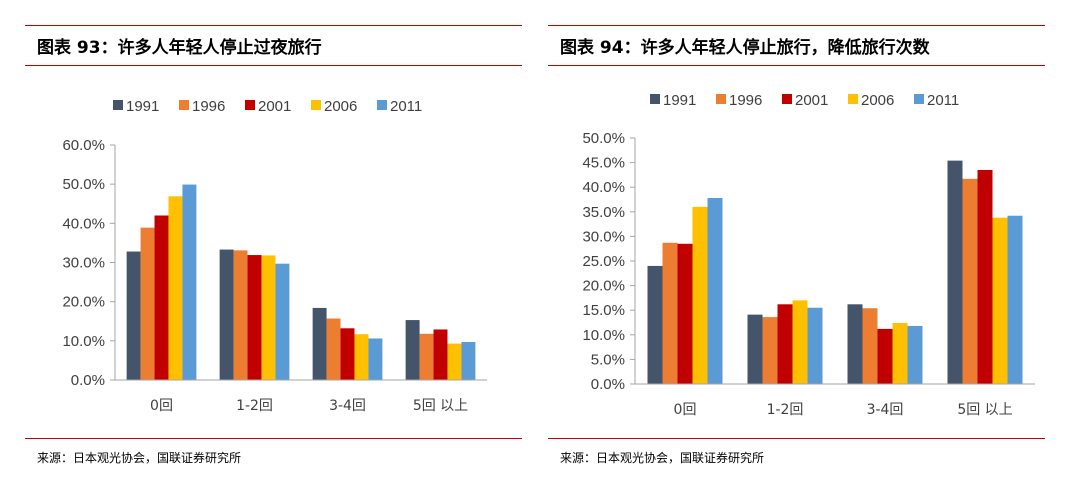 The width and height of the screenshot is (1070, 487). Describe the element at coordinates (603, 212) in the screenshot. I see `y-tick-label: 35.0%` at that location.